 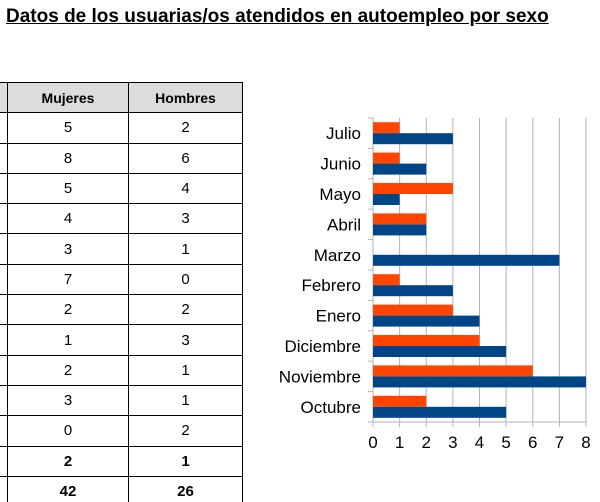 I want to click on x-tick-label: 8, so click(x=585, y=442).